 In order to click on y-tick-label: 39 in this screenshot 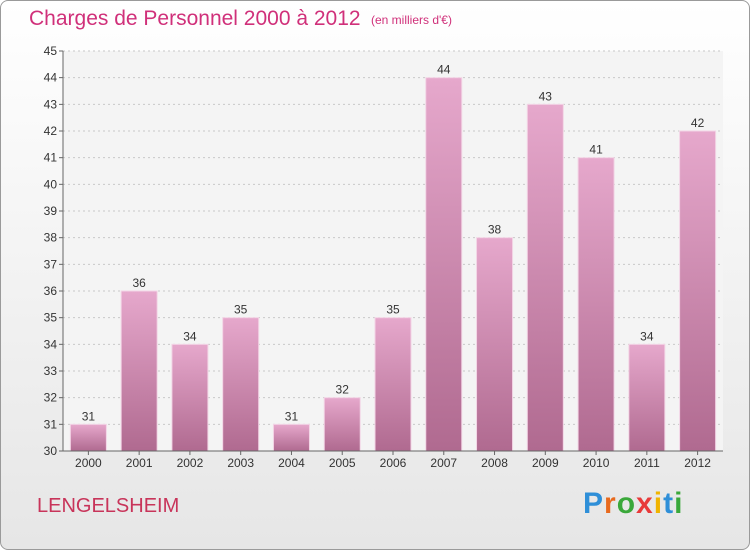, I will do `click(51, 211)`.